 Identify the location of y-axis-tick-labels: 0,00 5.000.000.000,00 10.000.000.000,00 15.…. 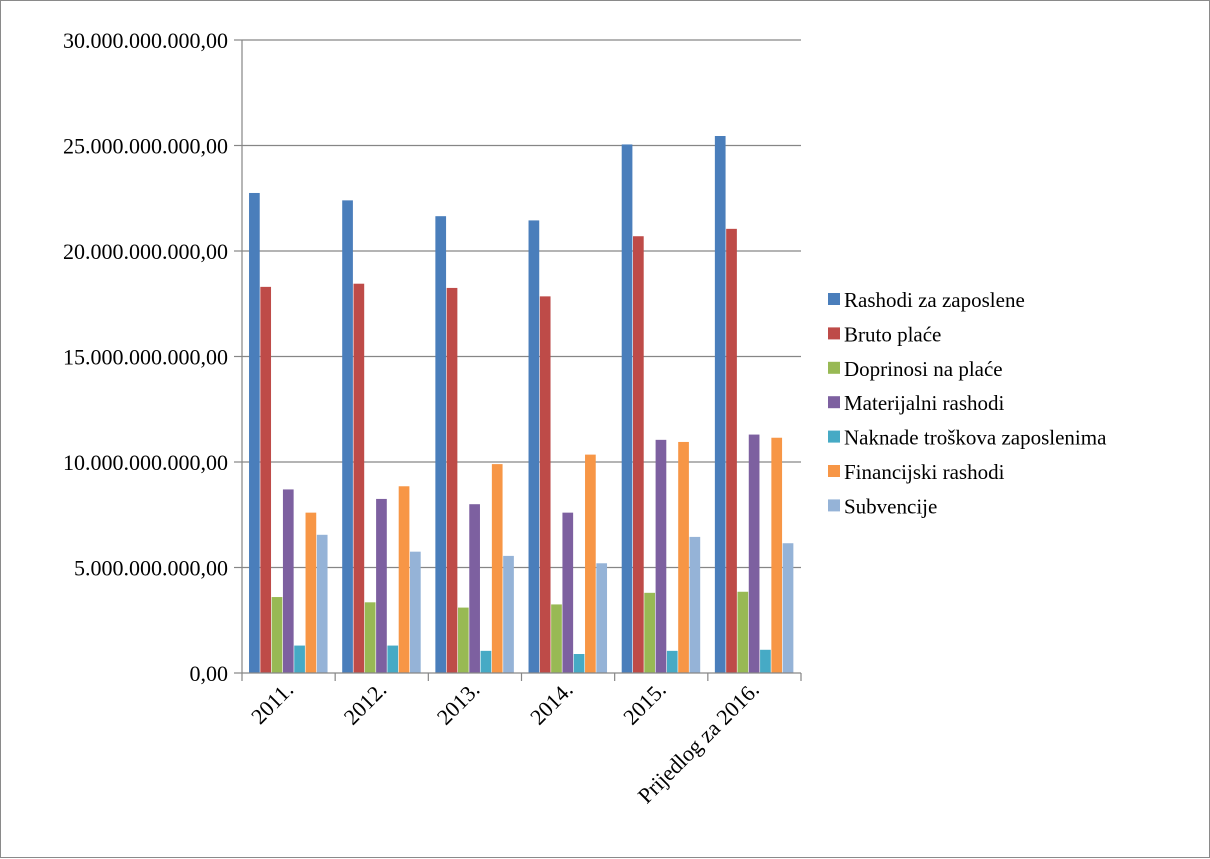
(145, 357).